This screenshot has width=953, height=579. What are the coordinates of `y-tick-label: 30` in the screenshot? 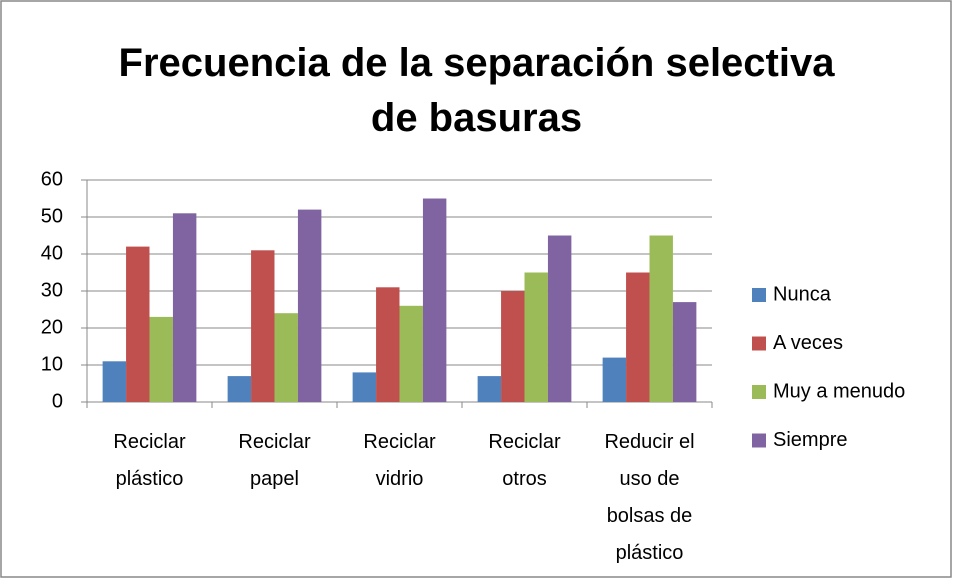 It's located at (52, 290).